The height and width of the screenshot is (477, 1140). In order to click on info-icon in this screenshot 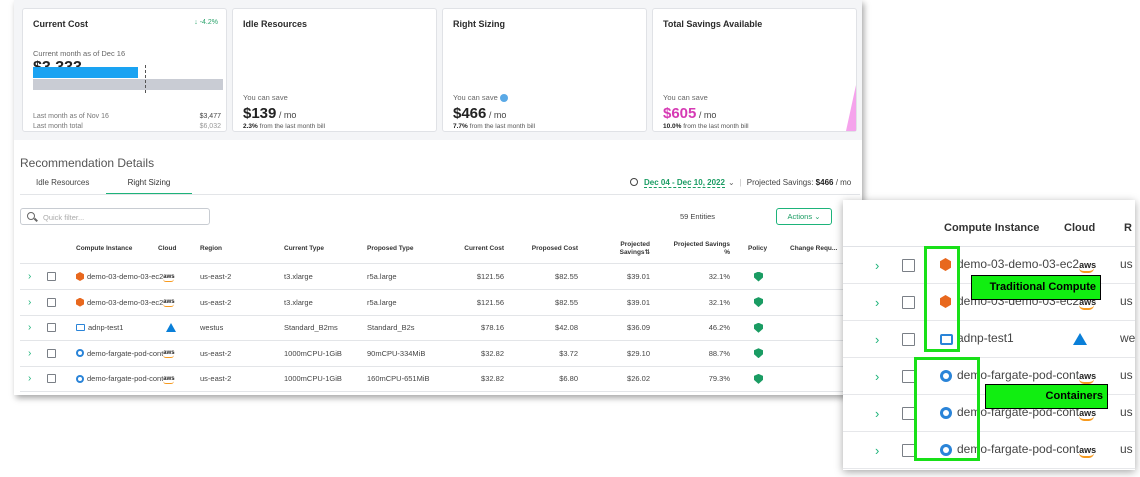, I will do `click(503, 98)`.